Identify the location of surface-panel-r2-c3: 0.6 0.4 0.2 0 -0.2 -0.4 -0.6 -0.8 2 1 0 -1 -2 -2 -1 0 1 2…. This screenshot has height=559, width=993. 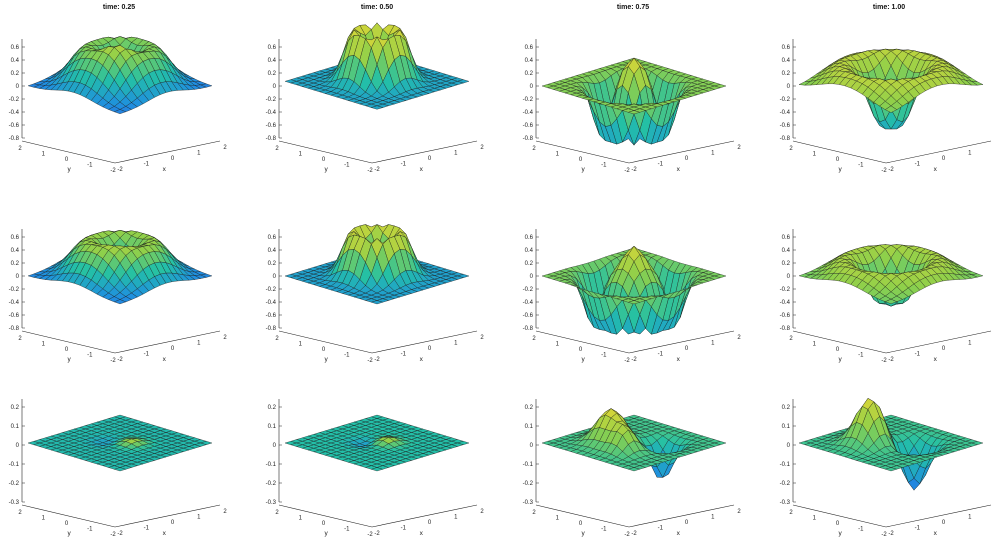
(632, 296).